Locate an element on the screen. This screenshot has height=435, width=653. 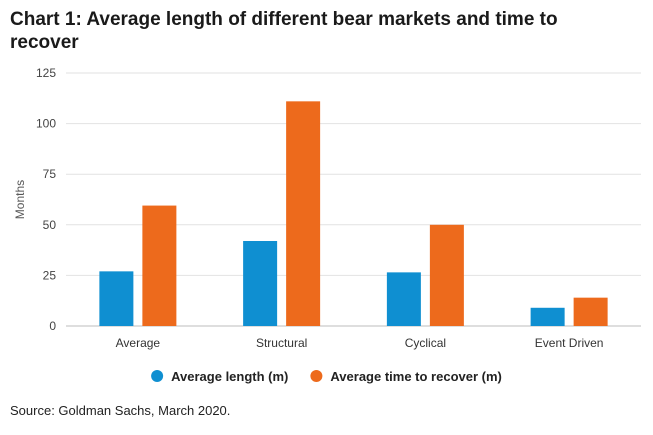
legend-label: Average time to recover (m) is located at coordinates (415, 376).